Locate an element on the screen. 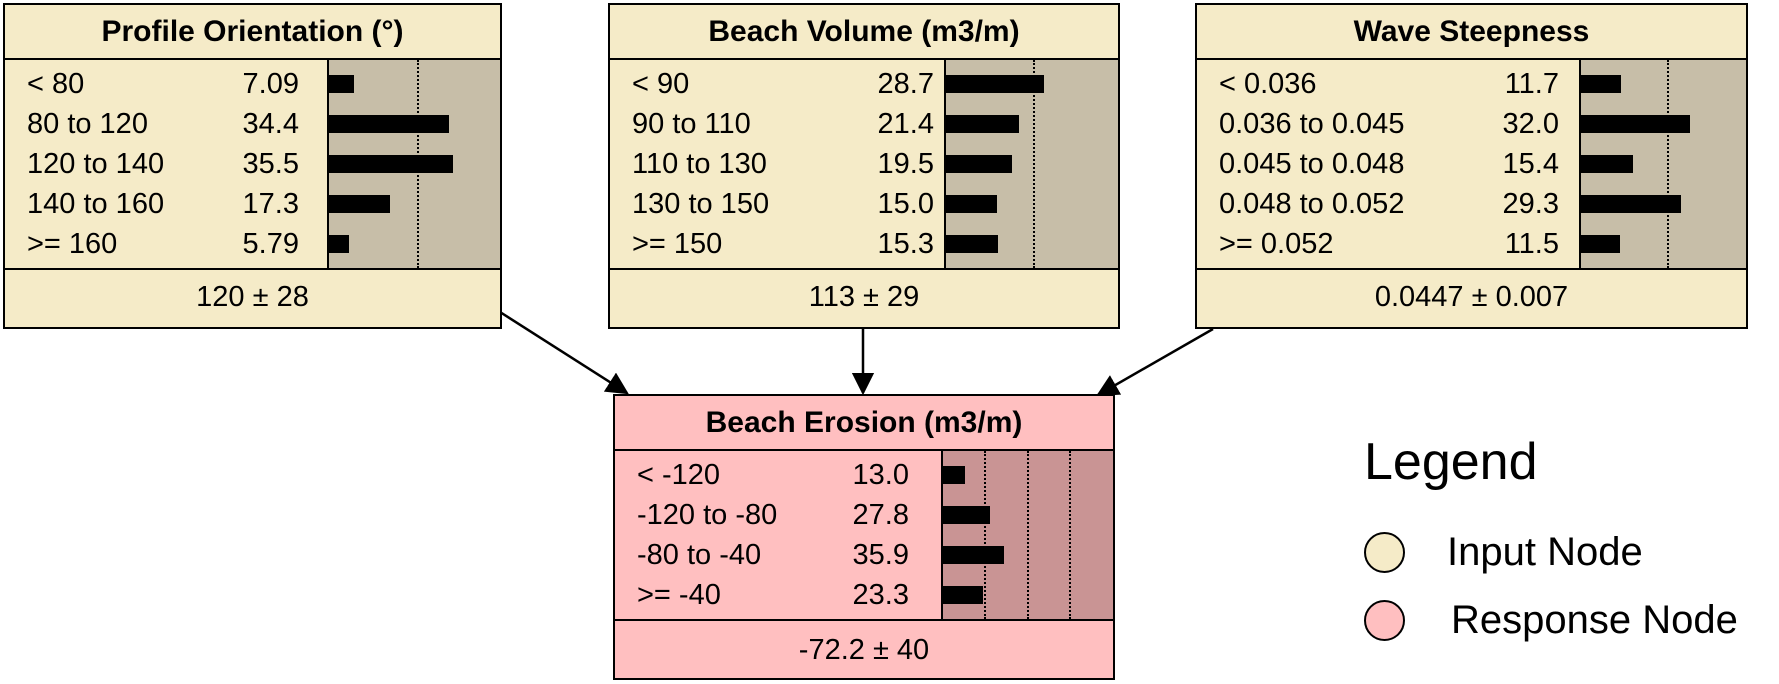 This screenshot has height=684, width=1779. state-label: >= 150 is located at coordinates (677, 243).